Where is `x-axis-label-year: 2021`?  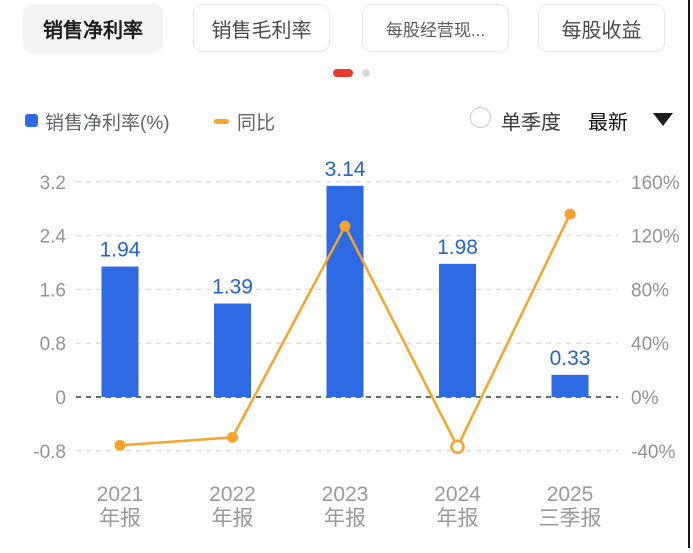
x-axis-label-year: 2021 is located at coordinates (120, 494).